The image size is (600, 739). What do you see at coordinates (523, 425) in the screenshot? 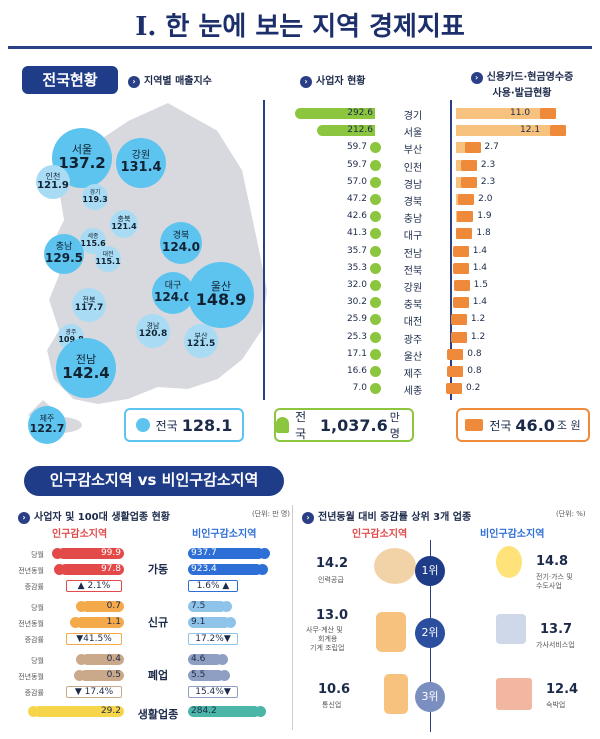
I see `national-card-box: 전국 46.0 조 원` at bounding box center [523, 425].